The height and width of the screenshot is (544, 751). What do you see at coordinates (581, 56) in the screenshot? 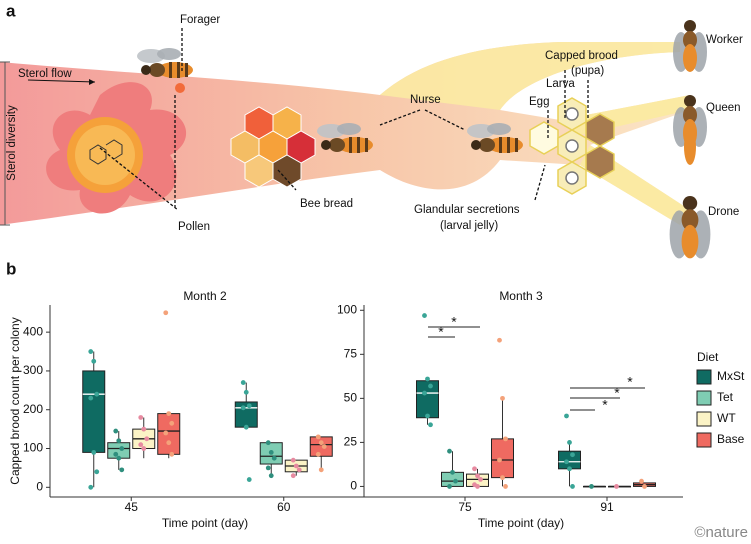
I see `label: Capped brood` at bounding box center [581, 56].